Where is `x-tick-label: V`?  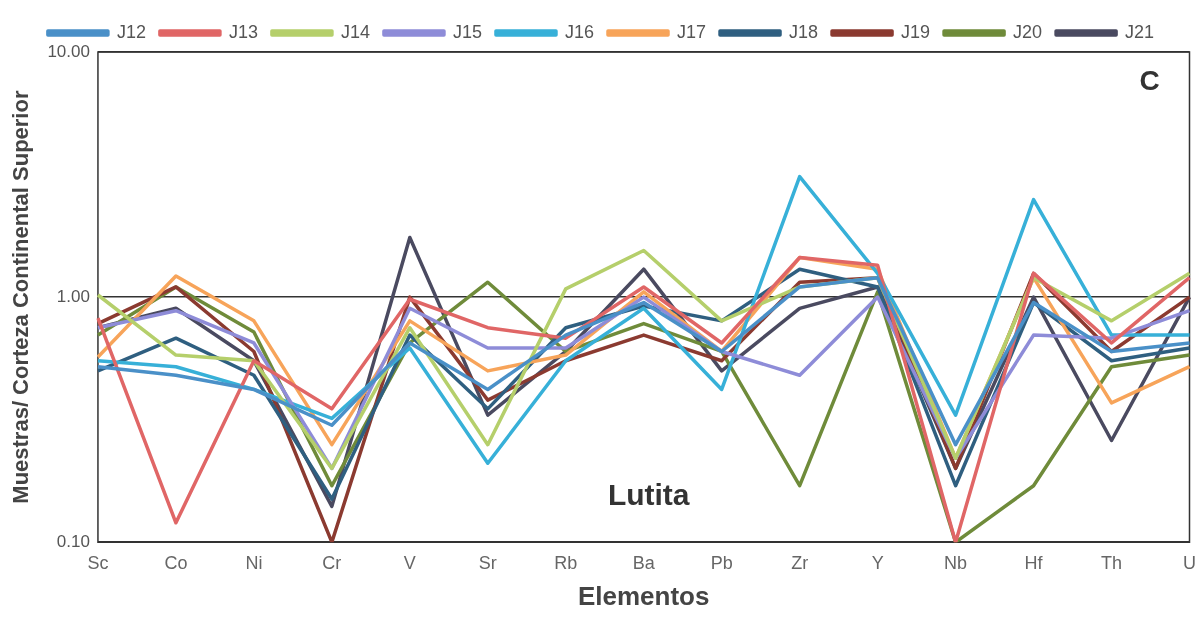 x-tick-label: V is located at coordinates (409, 562).